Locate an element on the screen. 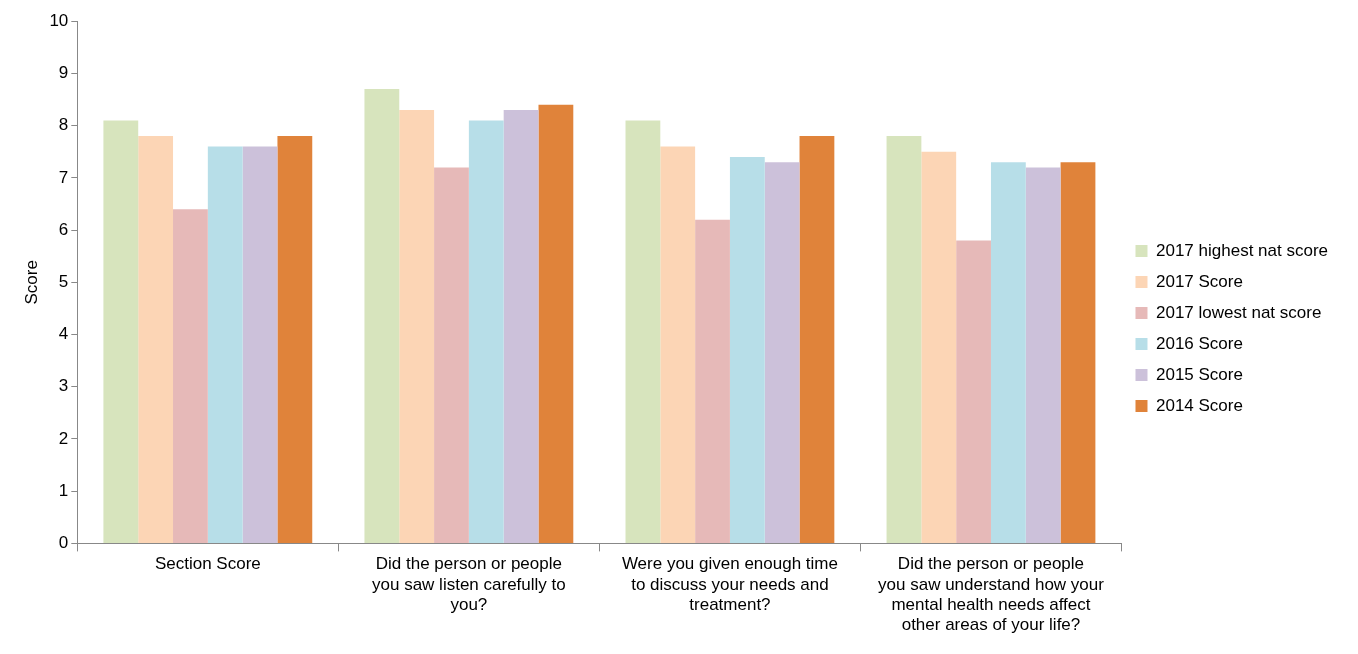 The width and height of the screenshot is (1358, 654). y-tick-label: 10 is located at coordinates (59, 20).